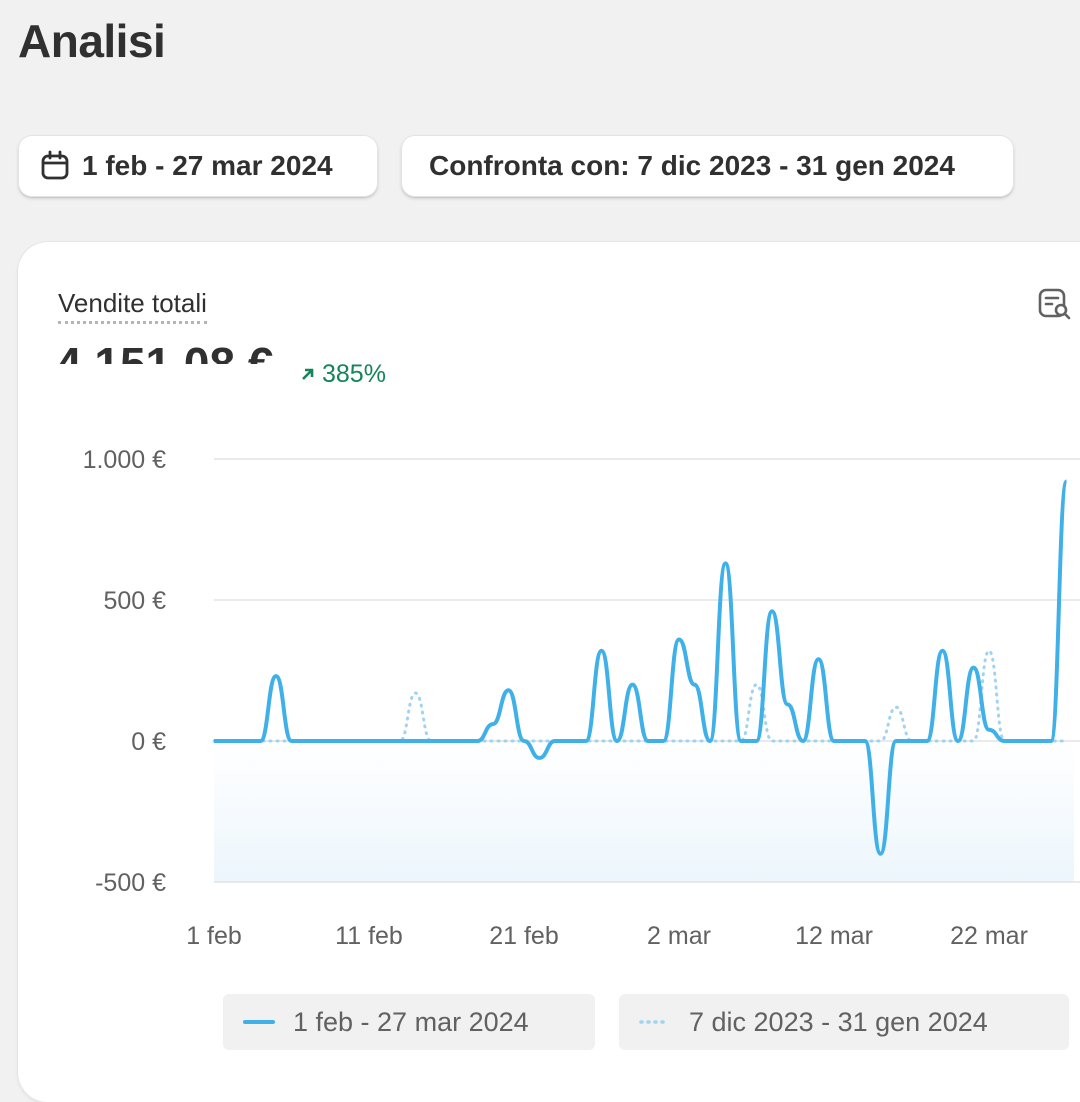 The width and height of the screenshot is (1080, 1102). What do you see at coordinates (55, 166) in the screenshot?
I see `calendar-icon` at bounding box center [55, 166].